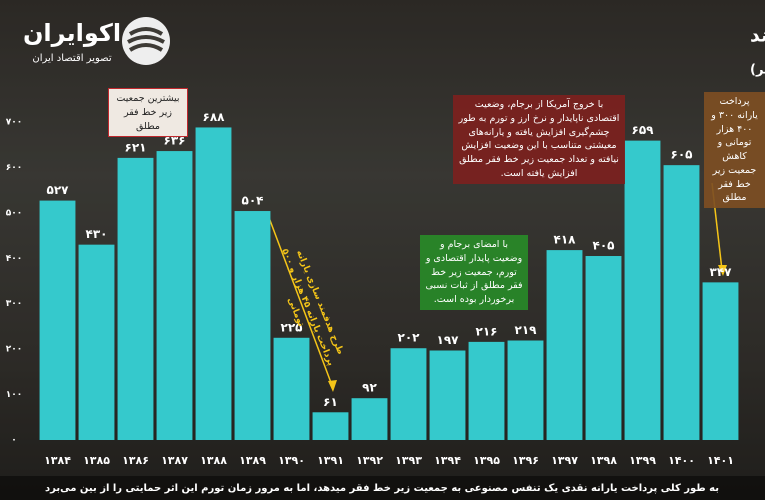 This screenshot has height=500, width=765. Describe the element at coordinates (292, 327) in the screenshot. I see `value-label: ۲۲۵` at that location.